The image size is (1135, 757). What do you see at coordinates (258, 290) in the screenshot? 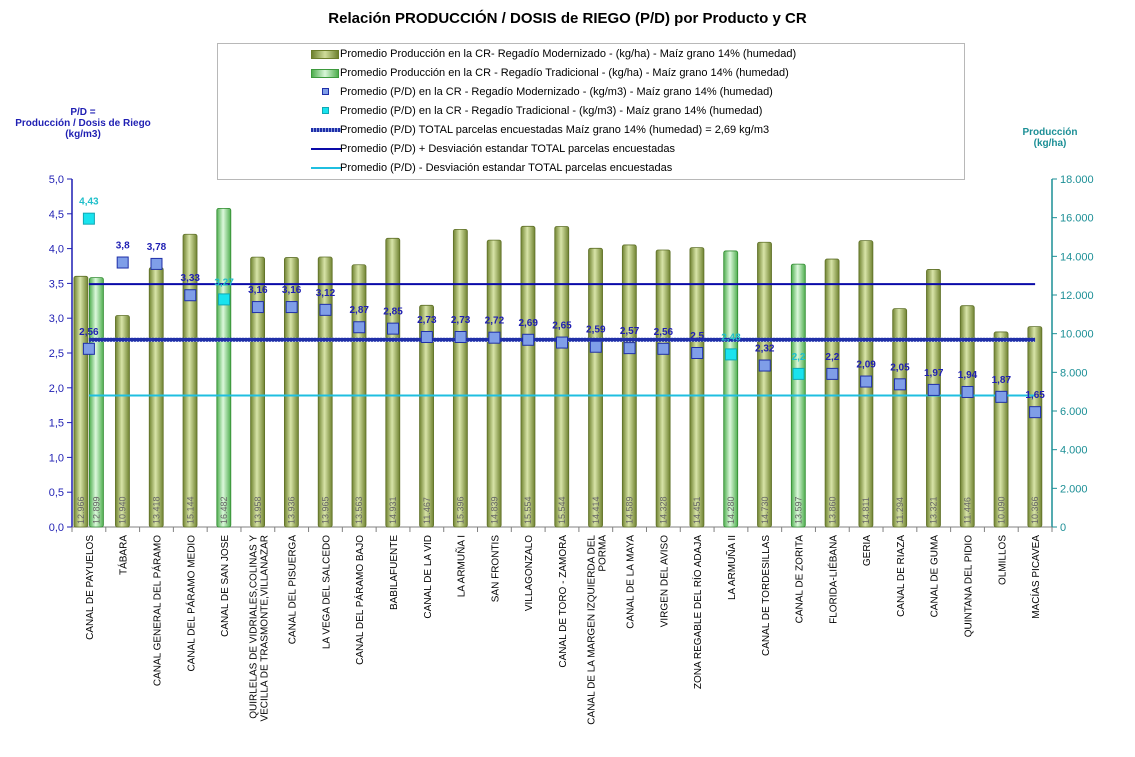
I see `point-value-label: 3,16` at bounding box center [258, 290].